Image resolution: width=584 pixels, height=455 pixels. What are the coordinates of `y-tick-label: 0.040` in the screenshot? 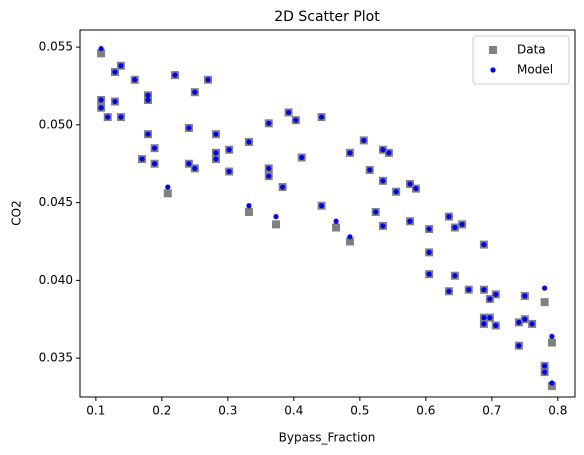 It's located at (56, 280).